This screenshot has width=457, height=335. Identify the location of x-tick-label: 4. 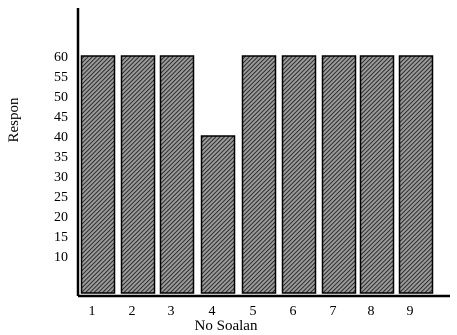
(212, 311).